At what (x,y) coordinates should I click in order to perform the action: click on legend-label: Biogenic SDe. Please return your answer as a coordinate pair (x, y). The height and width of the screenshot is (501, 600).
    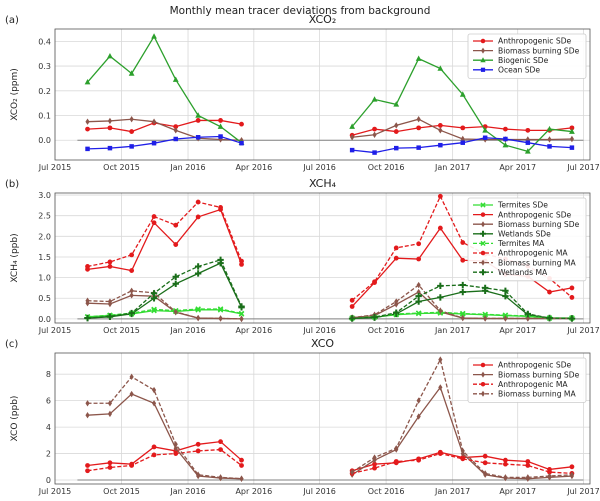
    Looking at the image, I should click on (523, 60).